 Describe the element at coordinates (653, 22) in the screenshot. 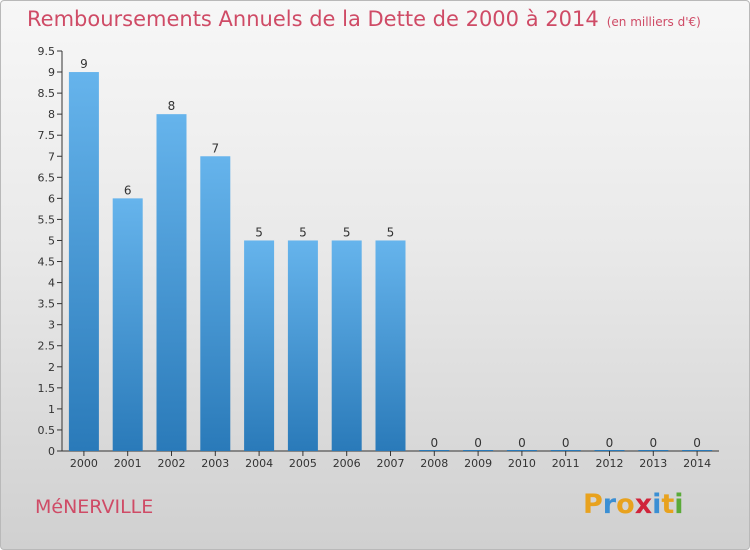

I see `chart-unit: (en milliers d'€)` at that location.